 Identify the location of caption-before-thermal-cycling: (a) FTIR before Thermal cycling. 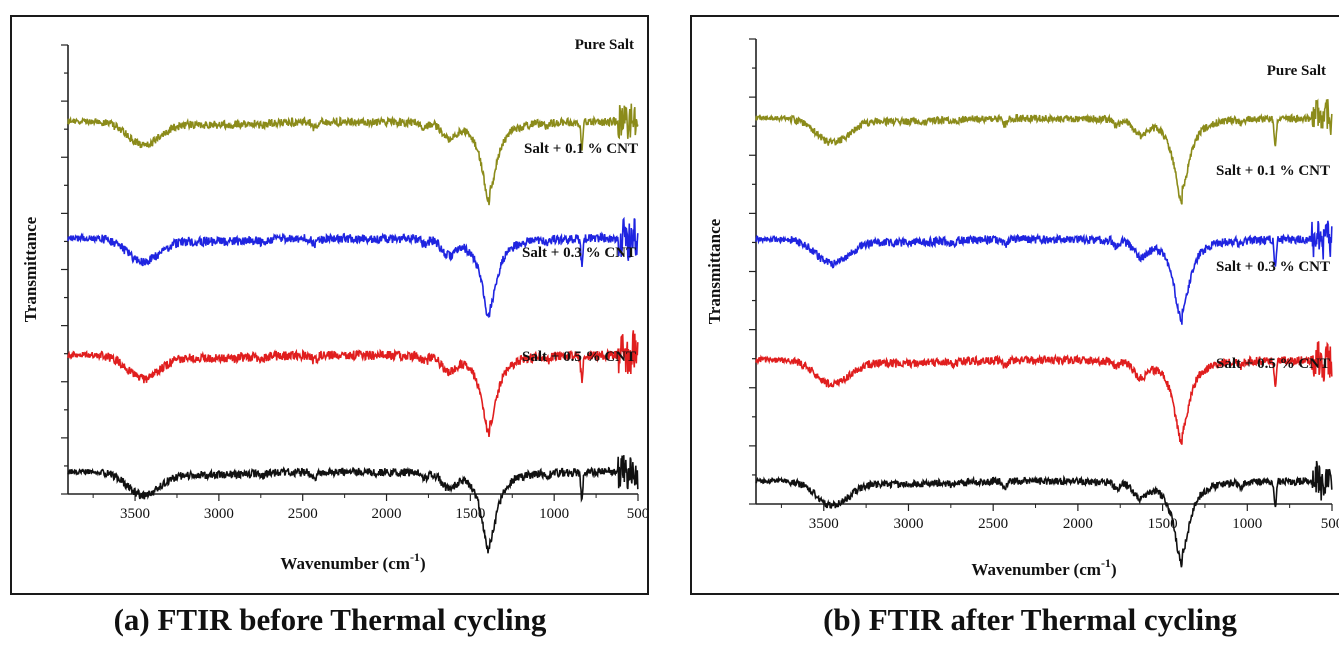
(330, 619).